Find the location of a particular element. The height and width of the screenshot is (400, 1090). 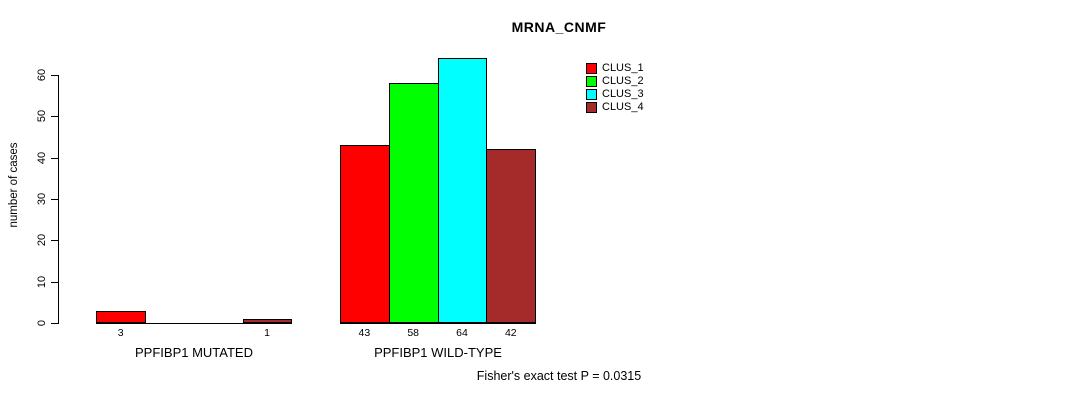

legend-item-clus_1: CLUS_1 is located at coordinates (615, 68).